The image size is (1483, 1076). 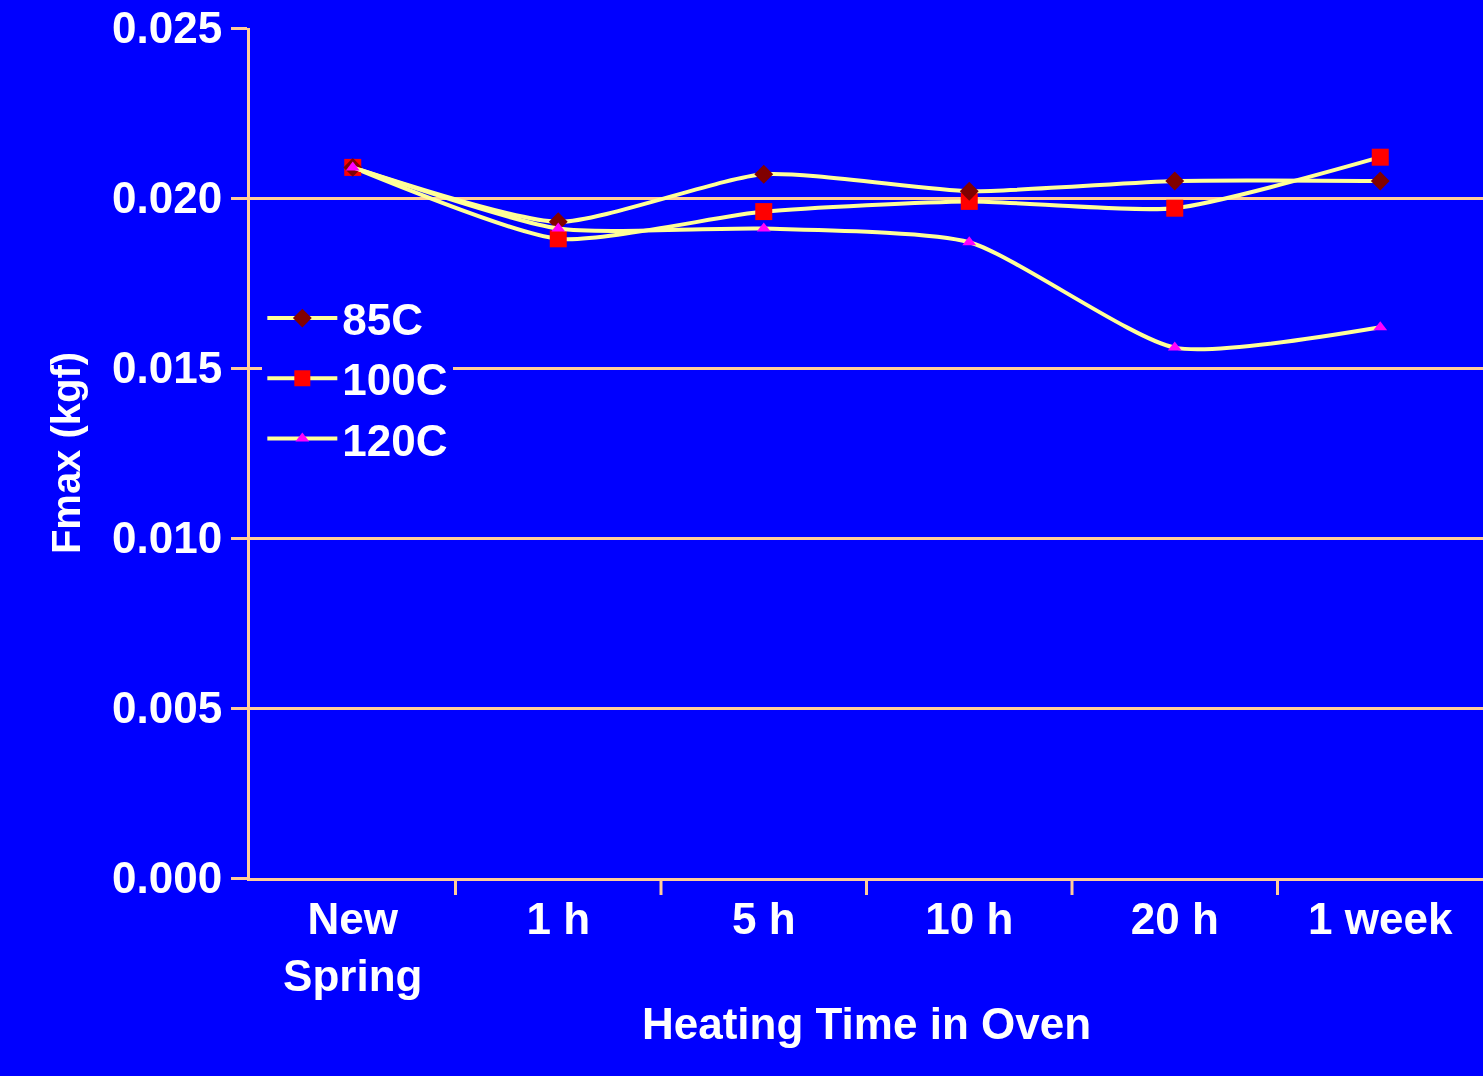 What do you see at coordinates (1174, 918) in the screenshot?
I see `x-tick-label: 20 h` at bounding box center [1174, 918].